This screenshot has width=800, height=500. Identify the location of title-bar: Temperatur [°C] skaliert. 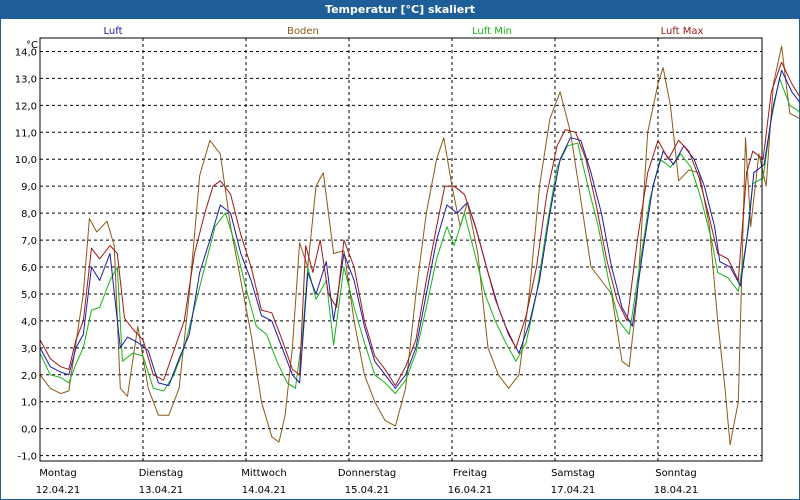
(400, 10).